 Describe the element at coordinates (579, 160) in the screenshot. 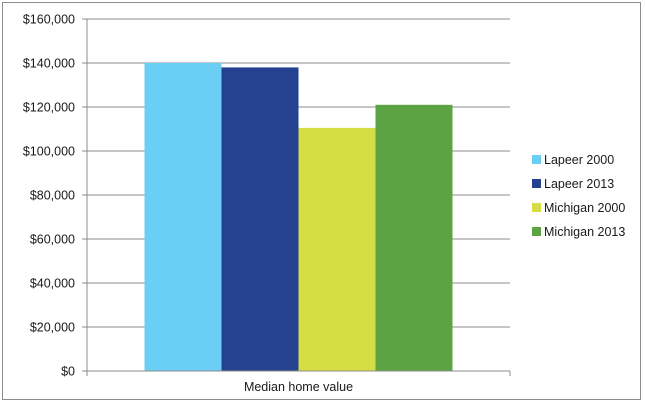

I see `legend-label: Lapeer 2000` at that location.